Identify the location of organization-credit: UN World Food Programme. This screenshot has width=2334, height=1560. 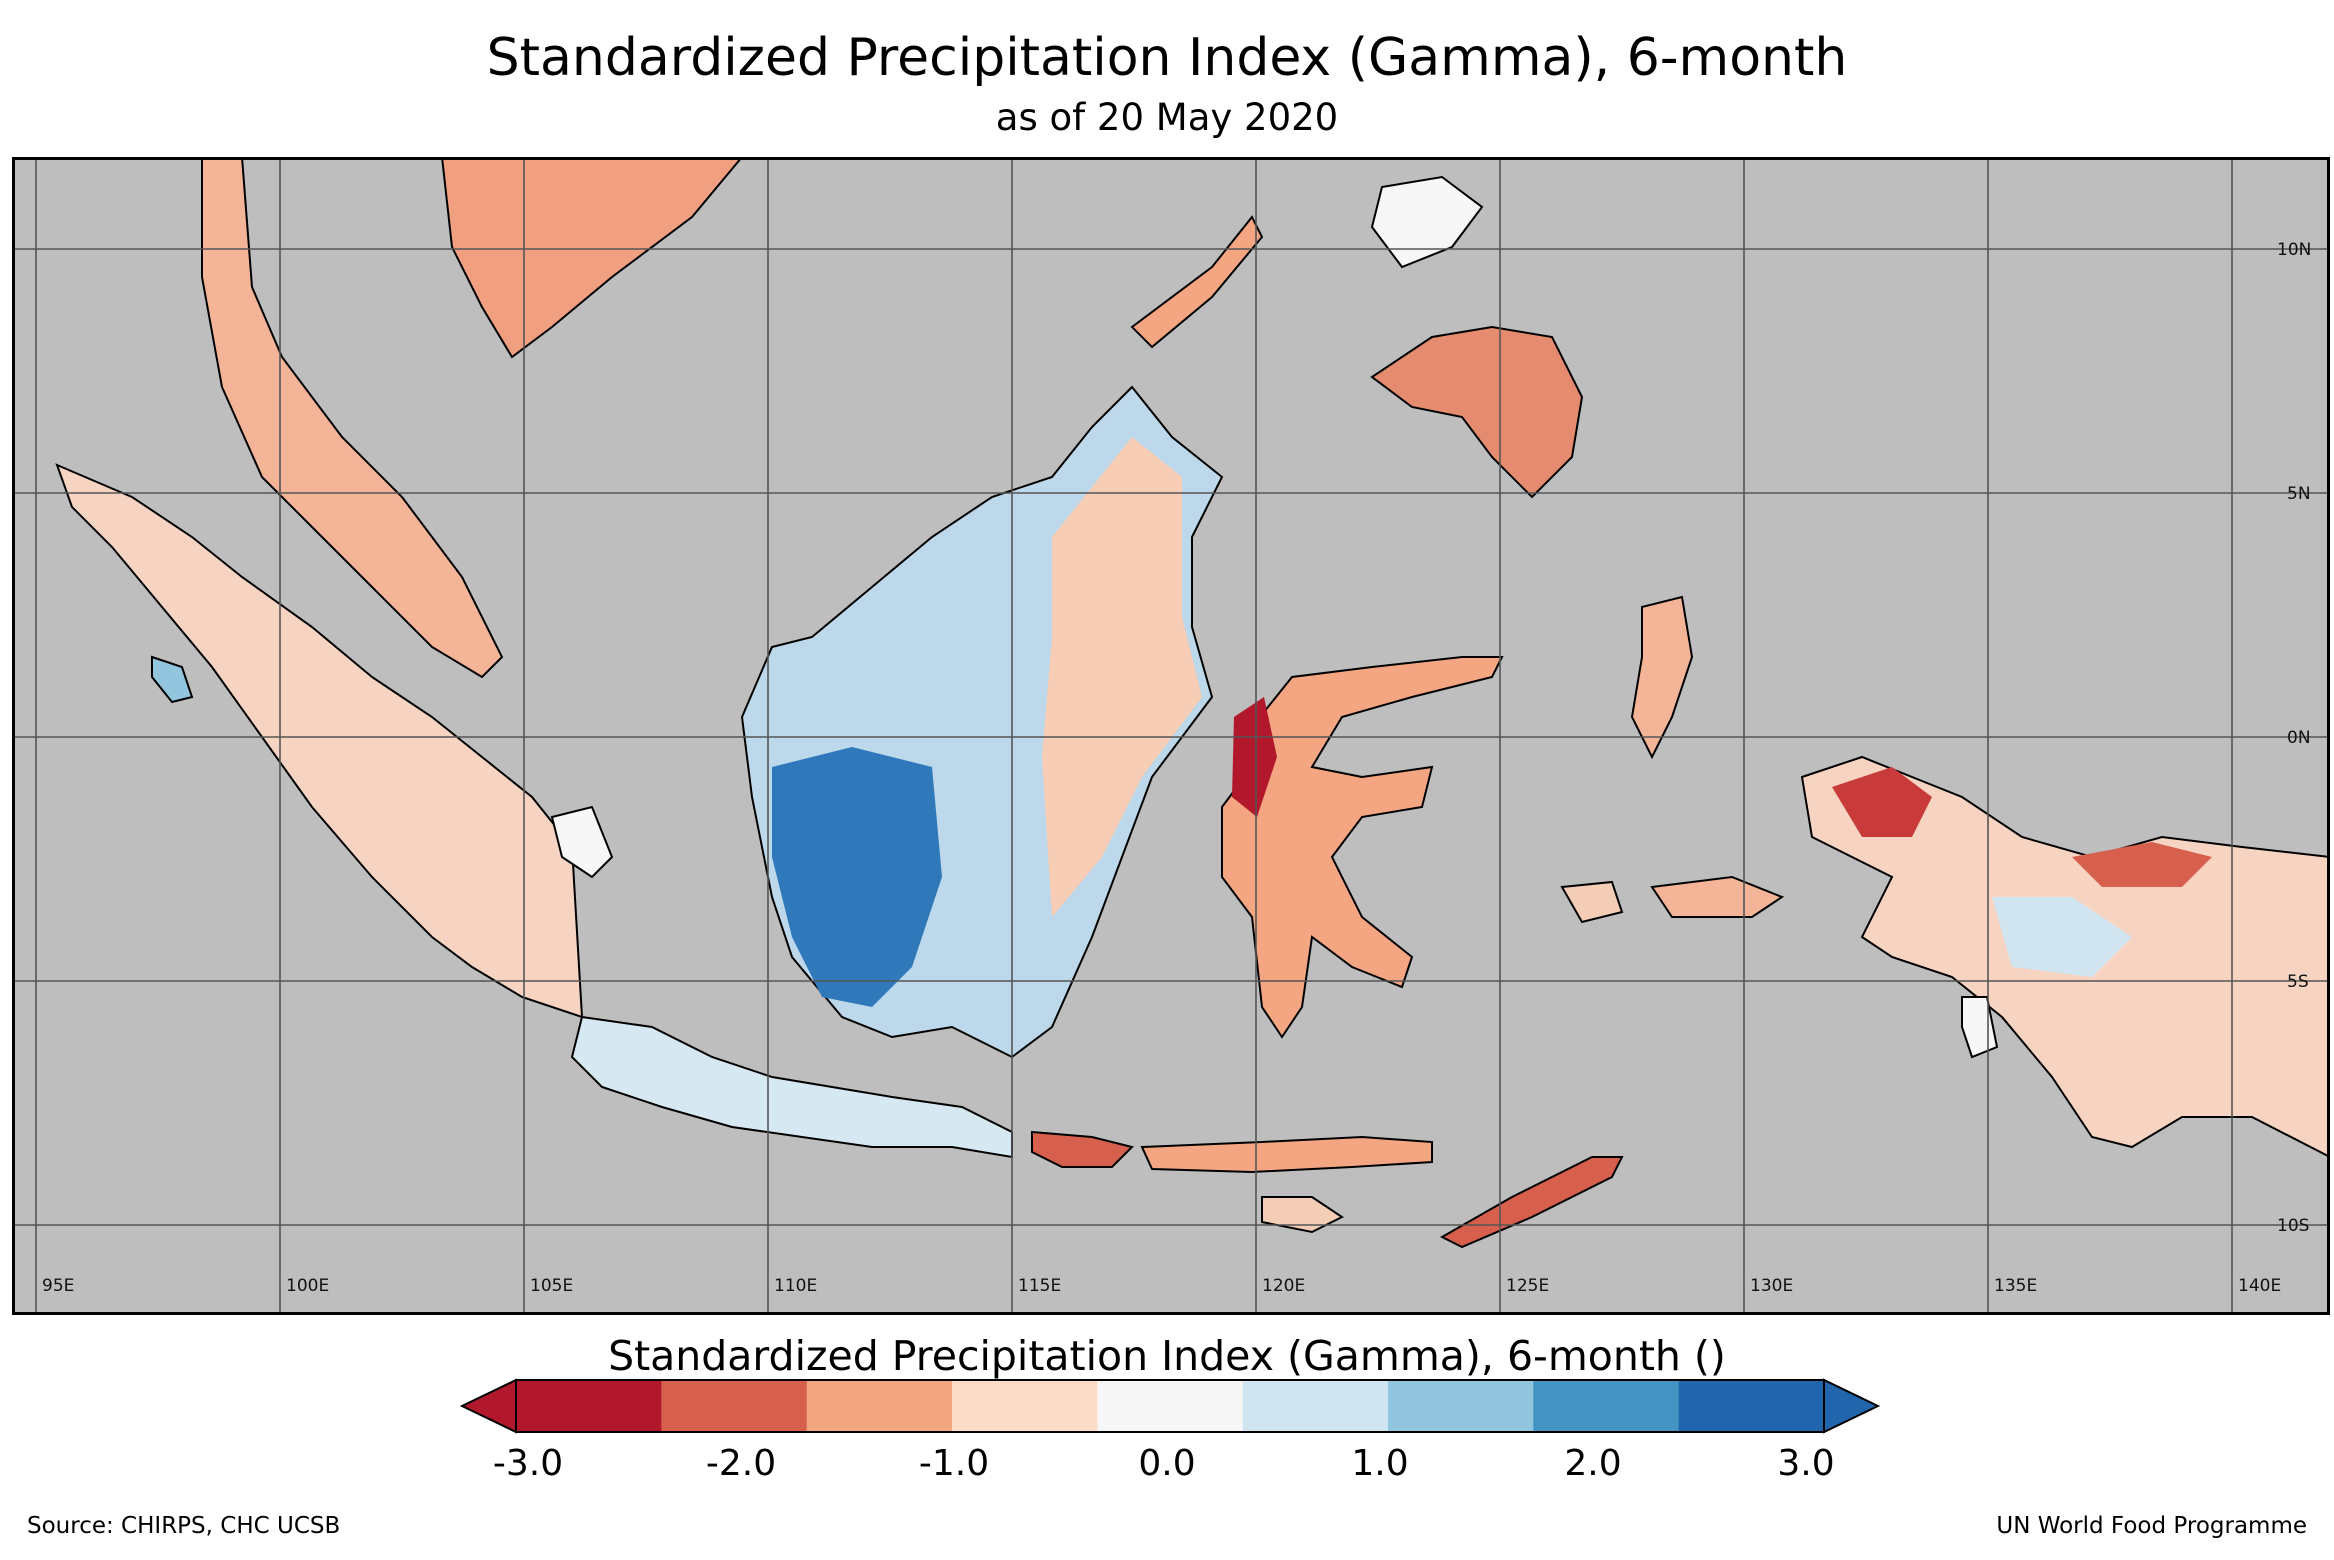
(2151, 1526).